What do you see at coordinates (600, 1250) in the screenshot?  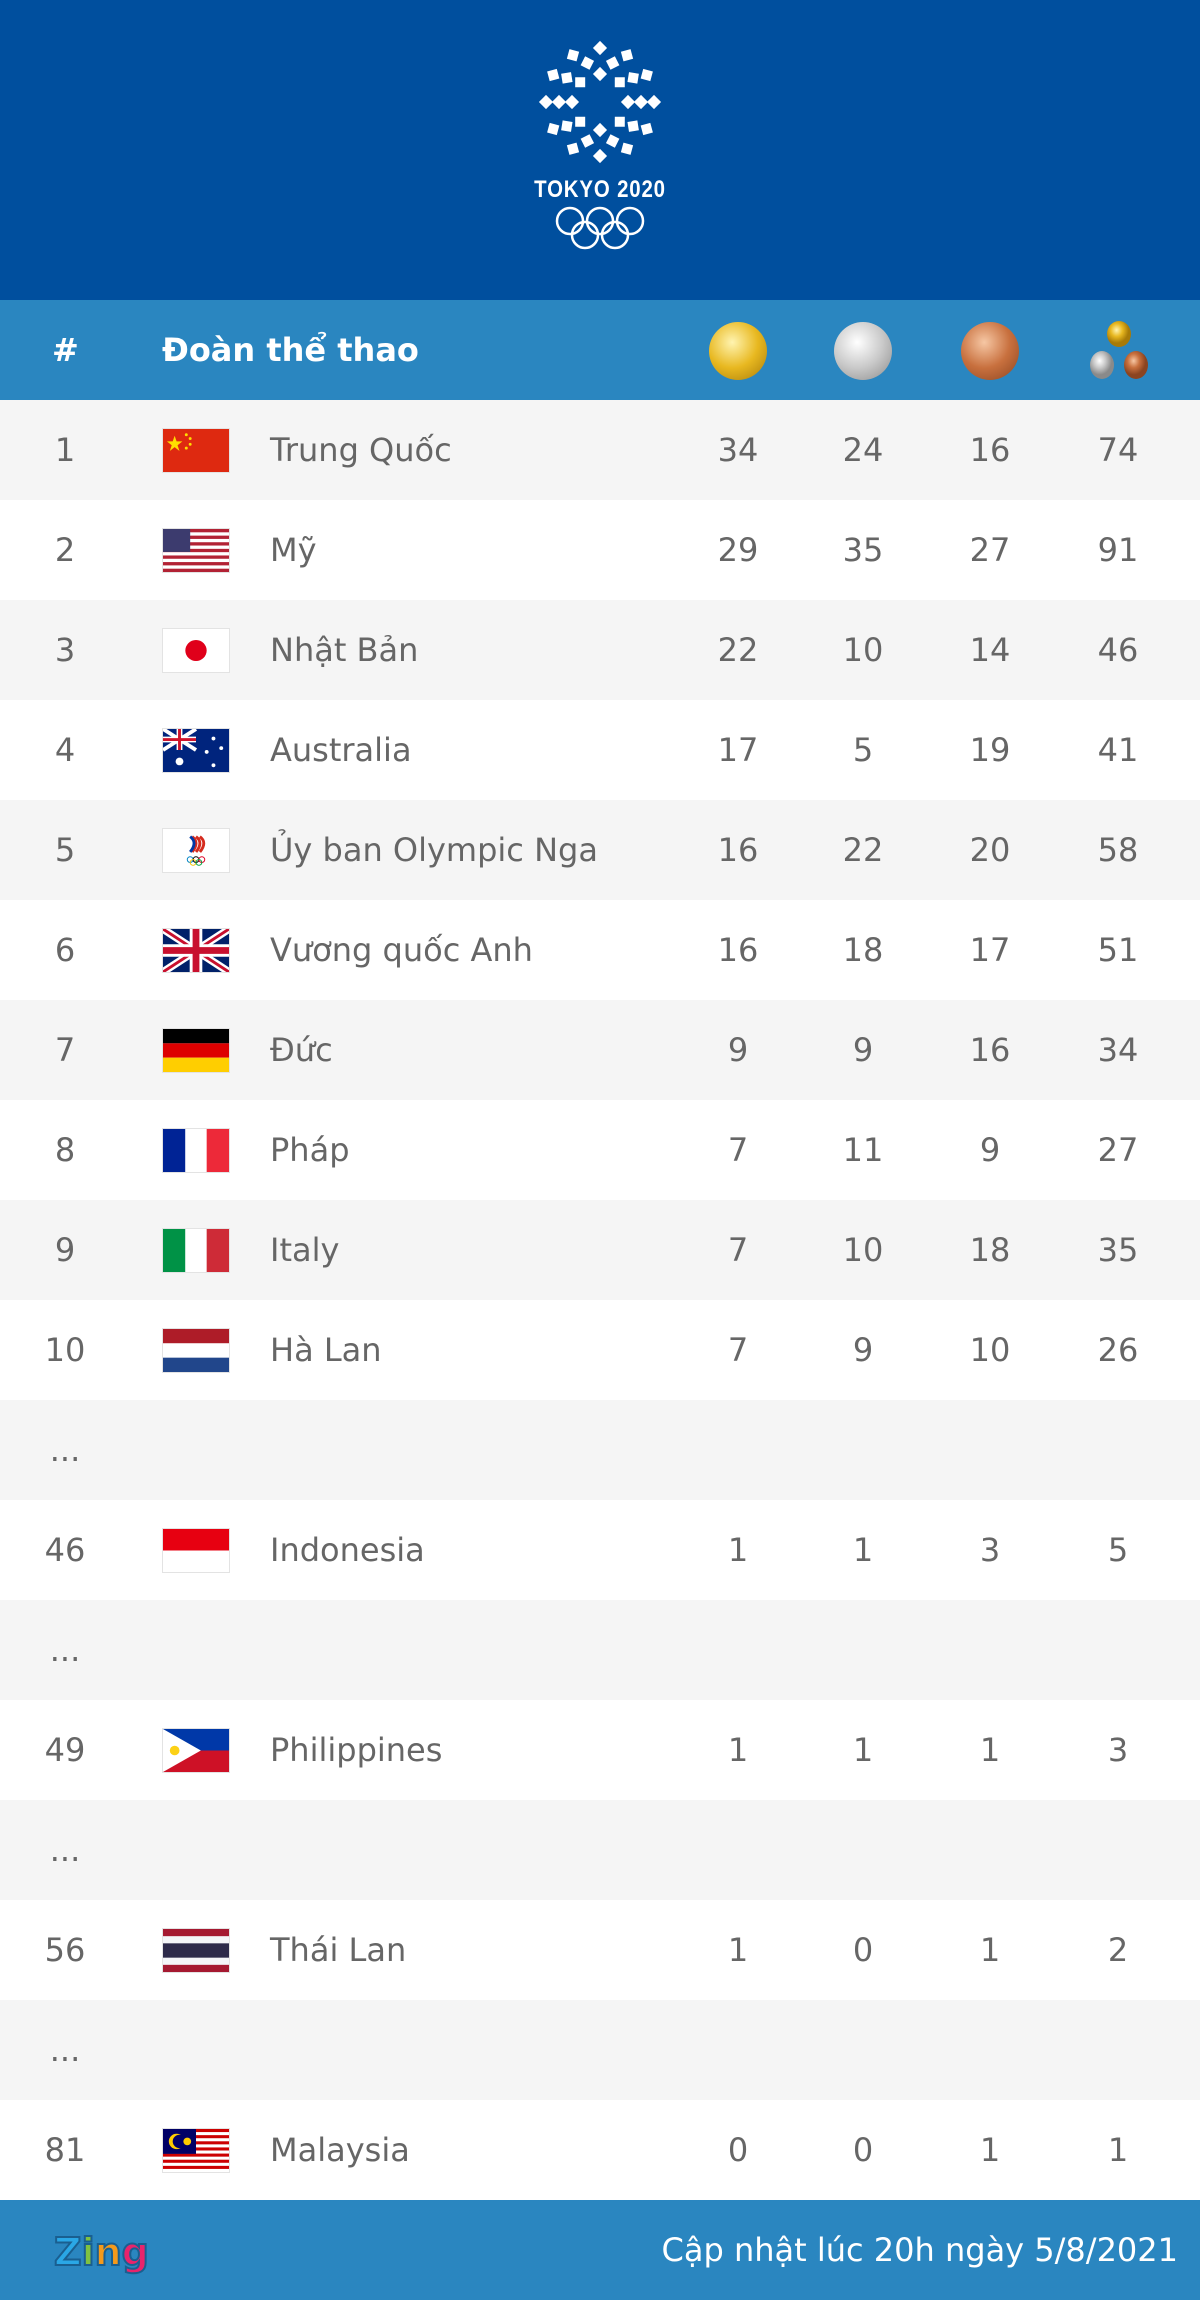 I see `table-row: 9 Italy 7 10 18 35` at bounding box center [600, 1250].